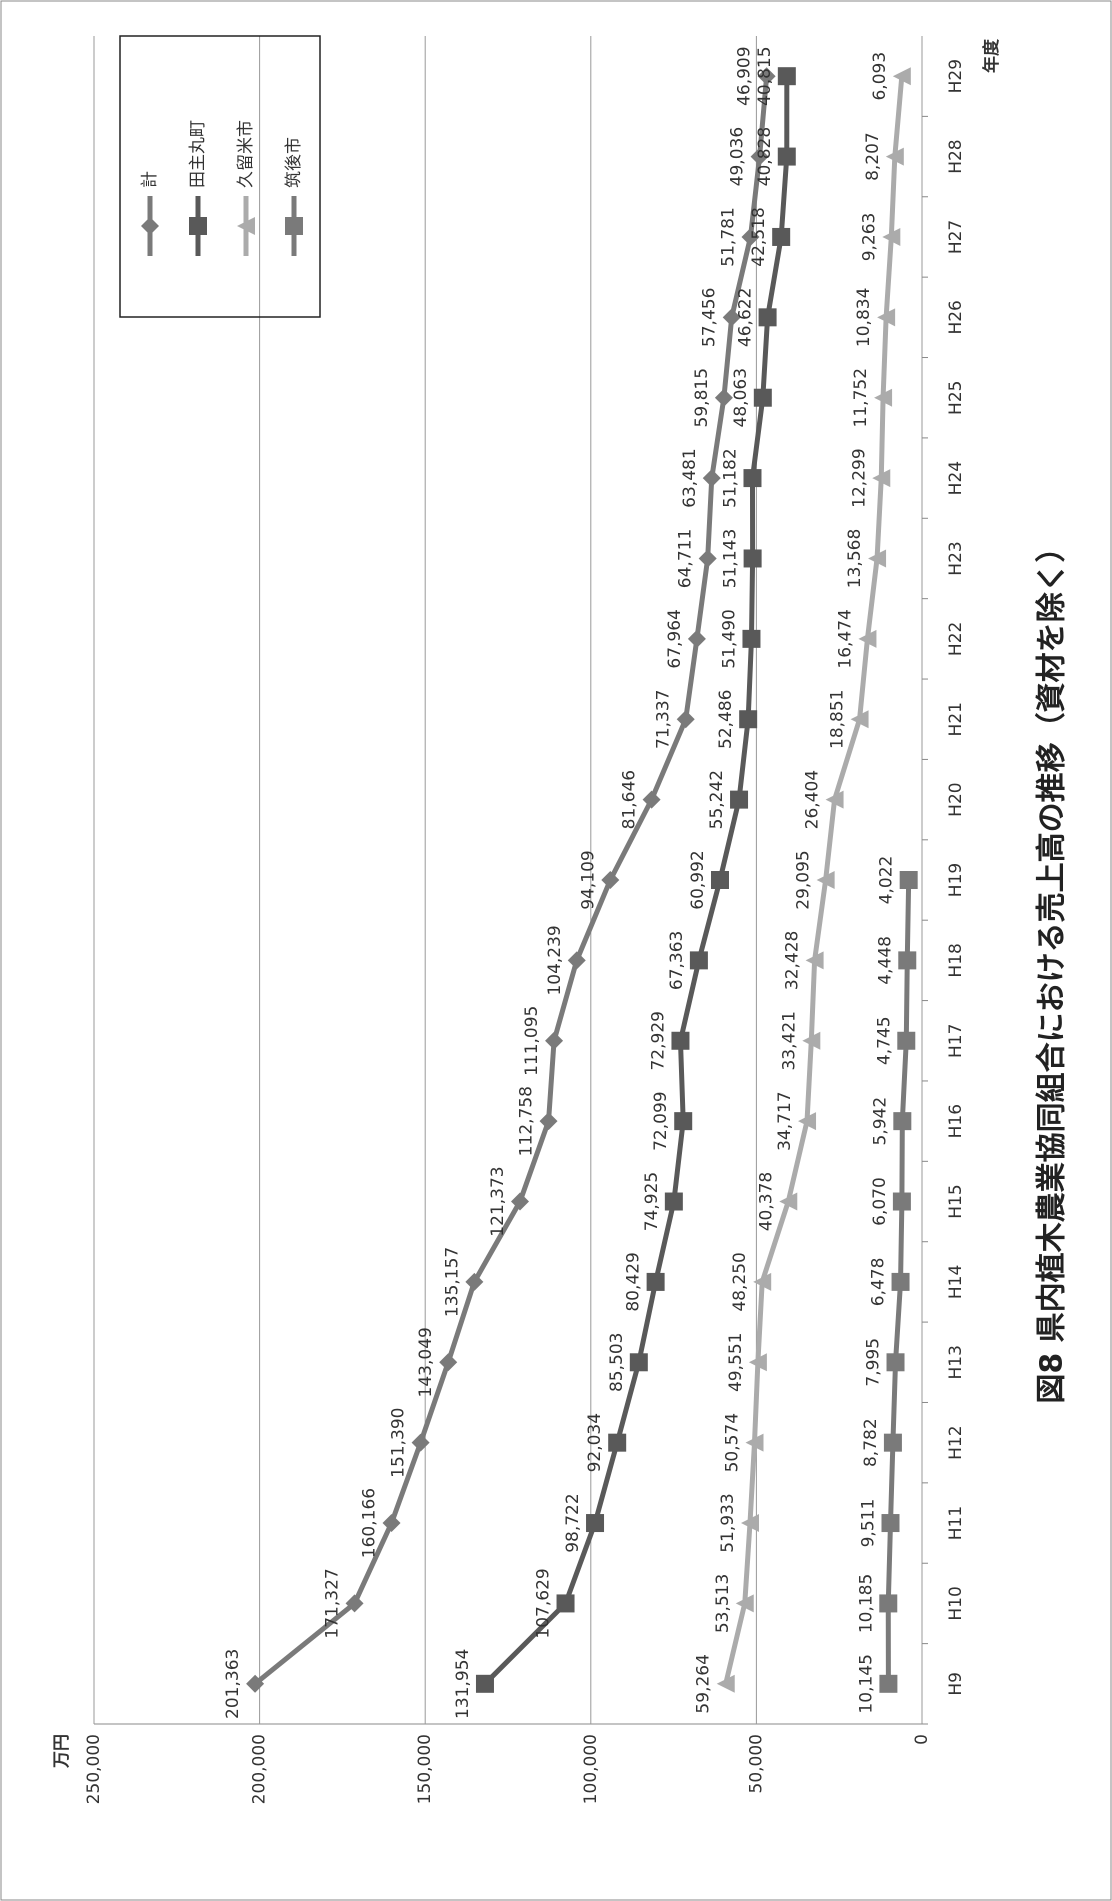 The image size is (1112, 1901). What do you see at coordinates (868, 1523) in the screenshot?
I see `data-label: 9,511` at bounding box center [868, 1523].